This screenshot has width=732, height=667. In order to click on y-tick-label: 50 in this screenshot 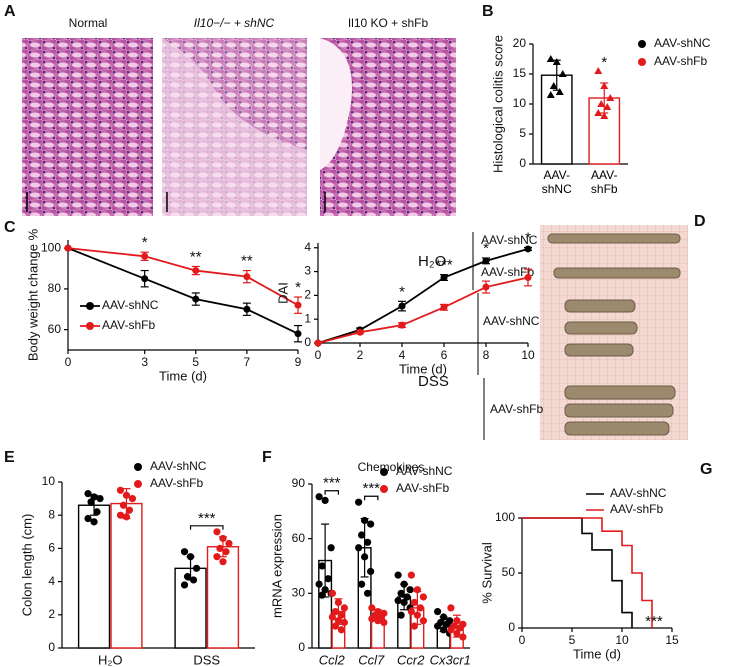, I will do `click(509, 572)`.